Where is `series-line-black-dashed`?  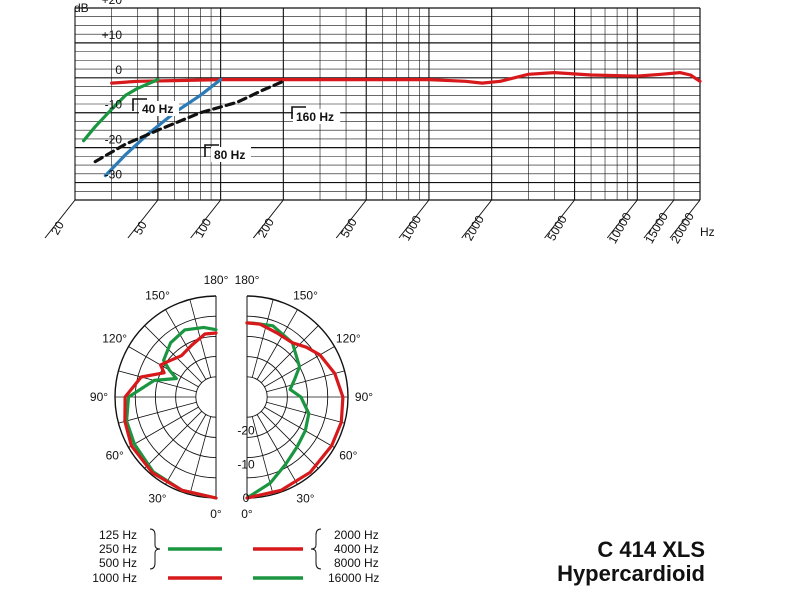
series-line-black-dashed is located at coordinates (189, 121).